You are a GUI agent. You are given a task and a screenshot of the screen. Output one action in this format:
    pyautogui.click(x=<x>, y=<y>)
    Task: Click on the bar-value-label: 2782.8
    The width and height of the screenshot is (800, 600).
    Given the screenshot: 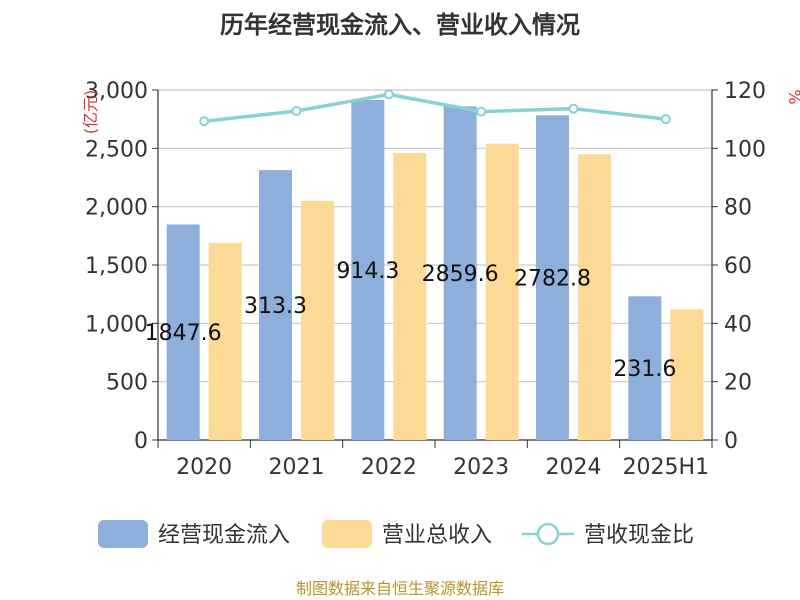 What is the action you would take?
    pyautogui.click(x=552, y=279)
    